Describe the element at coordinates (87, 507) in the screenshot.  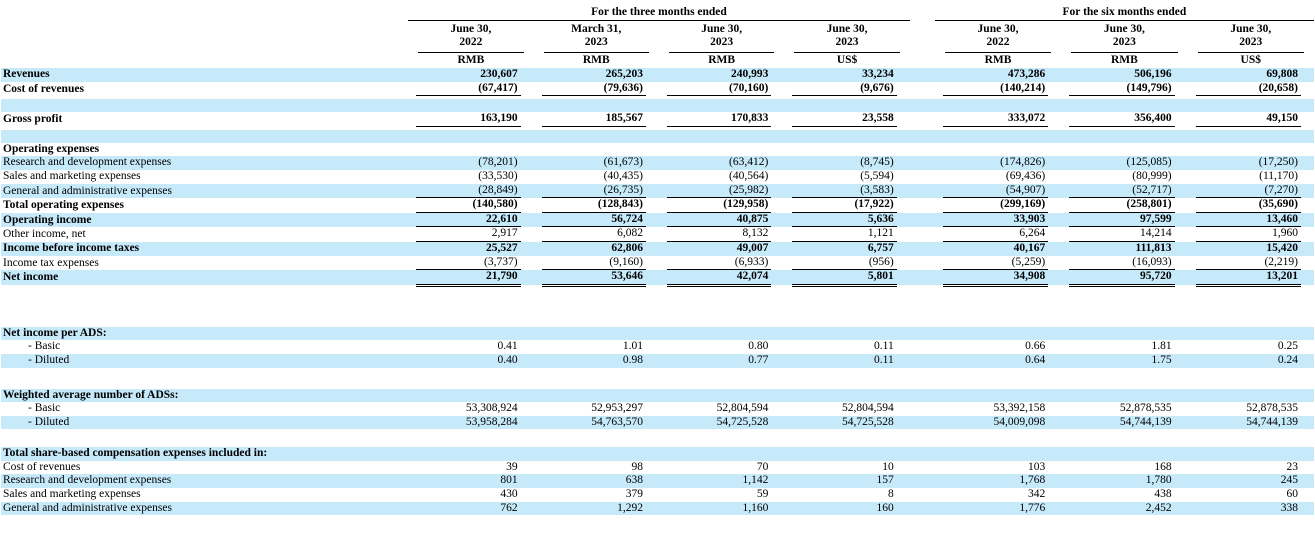
I see `row-label: General and administrative expenses` at that location.